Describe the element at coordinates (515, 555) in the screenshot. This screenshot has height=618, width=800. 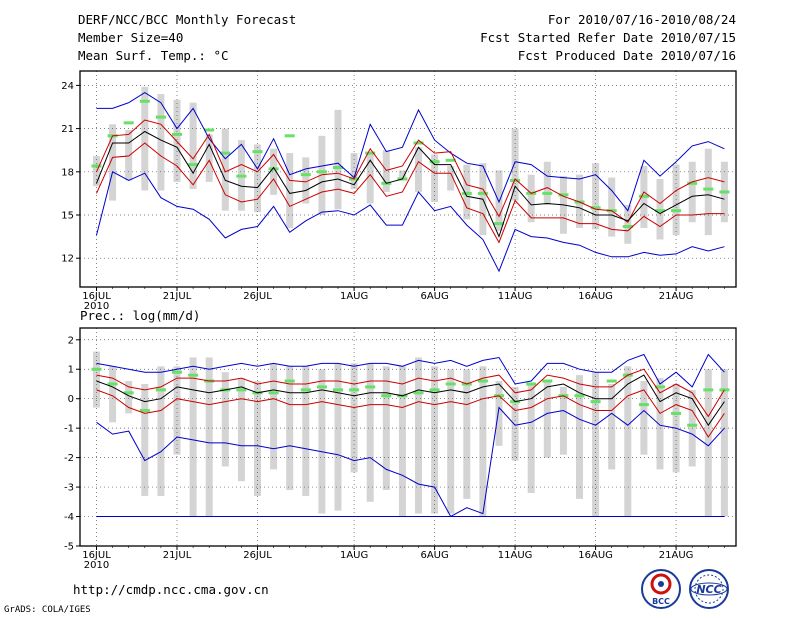
I see `x-tick-label: 11AUG` at that location.